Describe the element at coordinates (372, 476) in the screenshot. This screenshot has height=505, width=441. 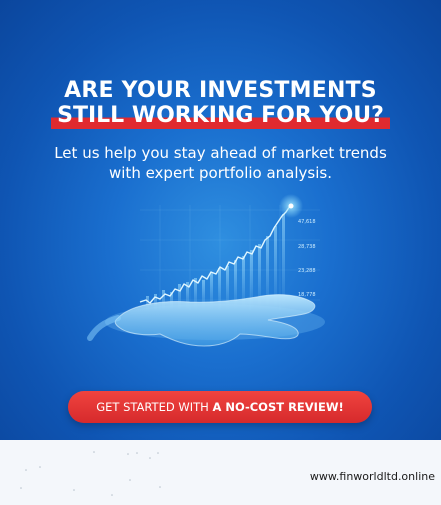
I see `website-url: www.finworldltd.online` at that location.